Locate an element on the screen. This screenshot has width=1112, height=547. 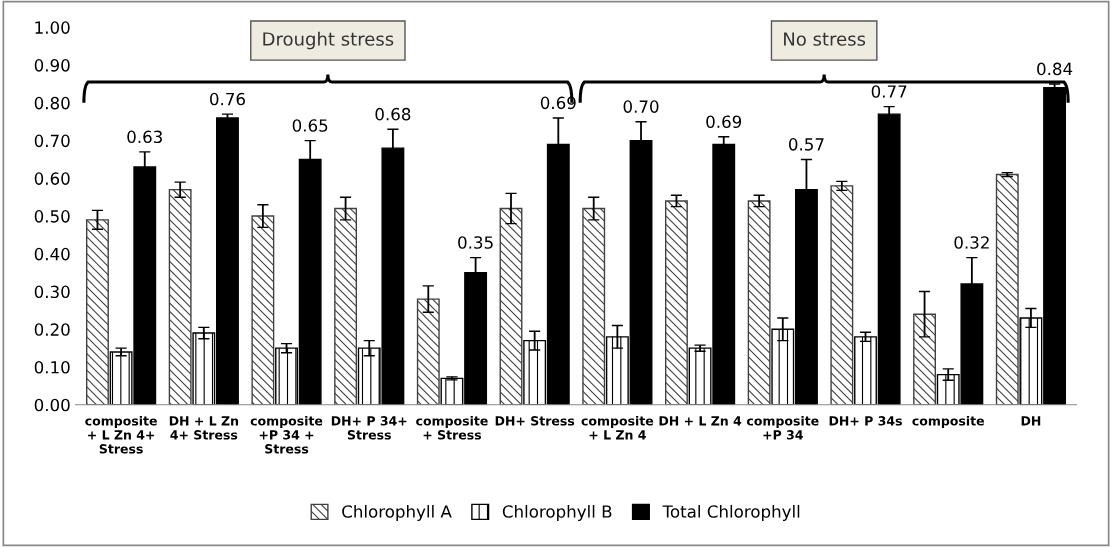
x-tick-label: DH + L Zn 4+ Stress is located at coordinates (203, 428).